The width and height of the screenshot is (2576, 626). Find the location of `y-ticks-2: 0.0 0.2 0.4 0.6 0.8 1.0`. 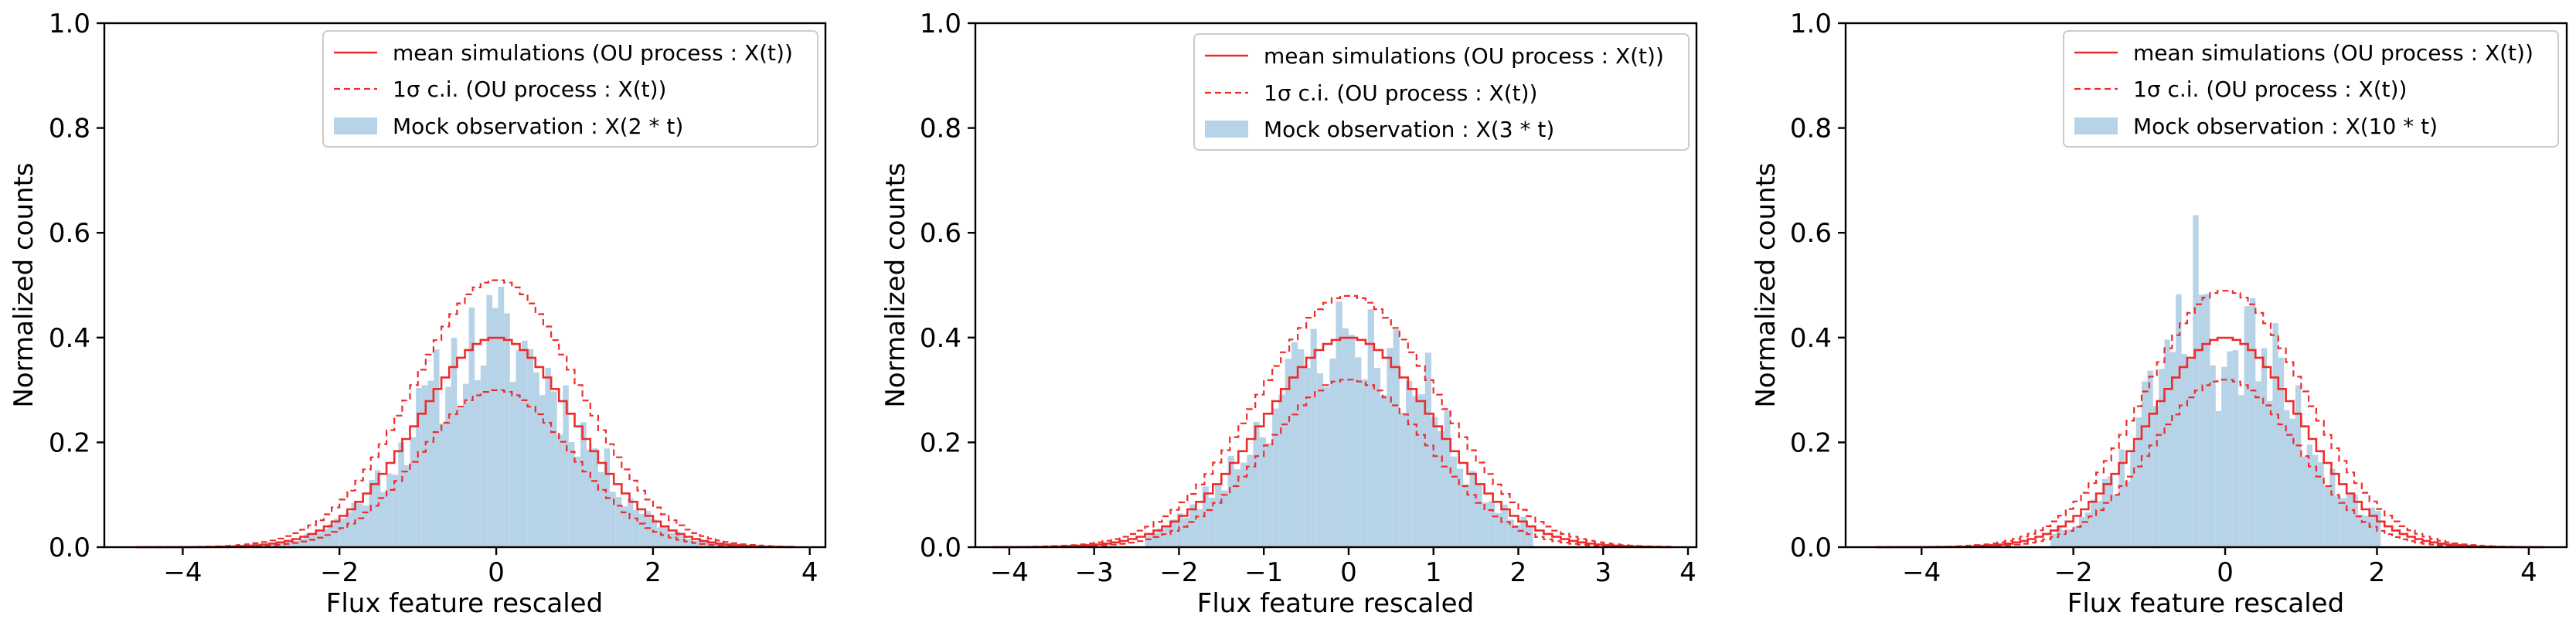

y-ticks-2: 0.0 0.2 0.4 0.6 0.8 1.0 is located at coordinates (947, 286).